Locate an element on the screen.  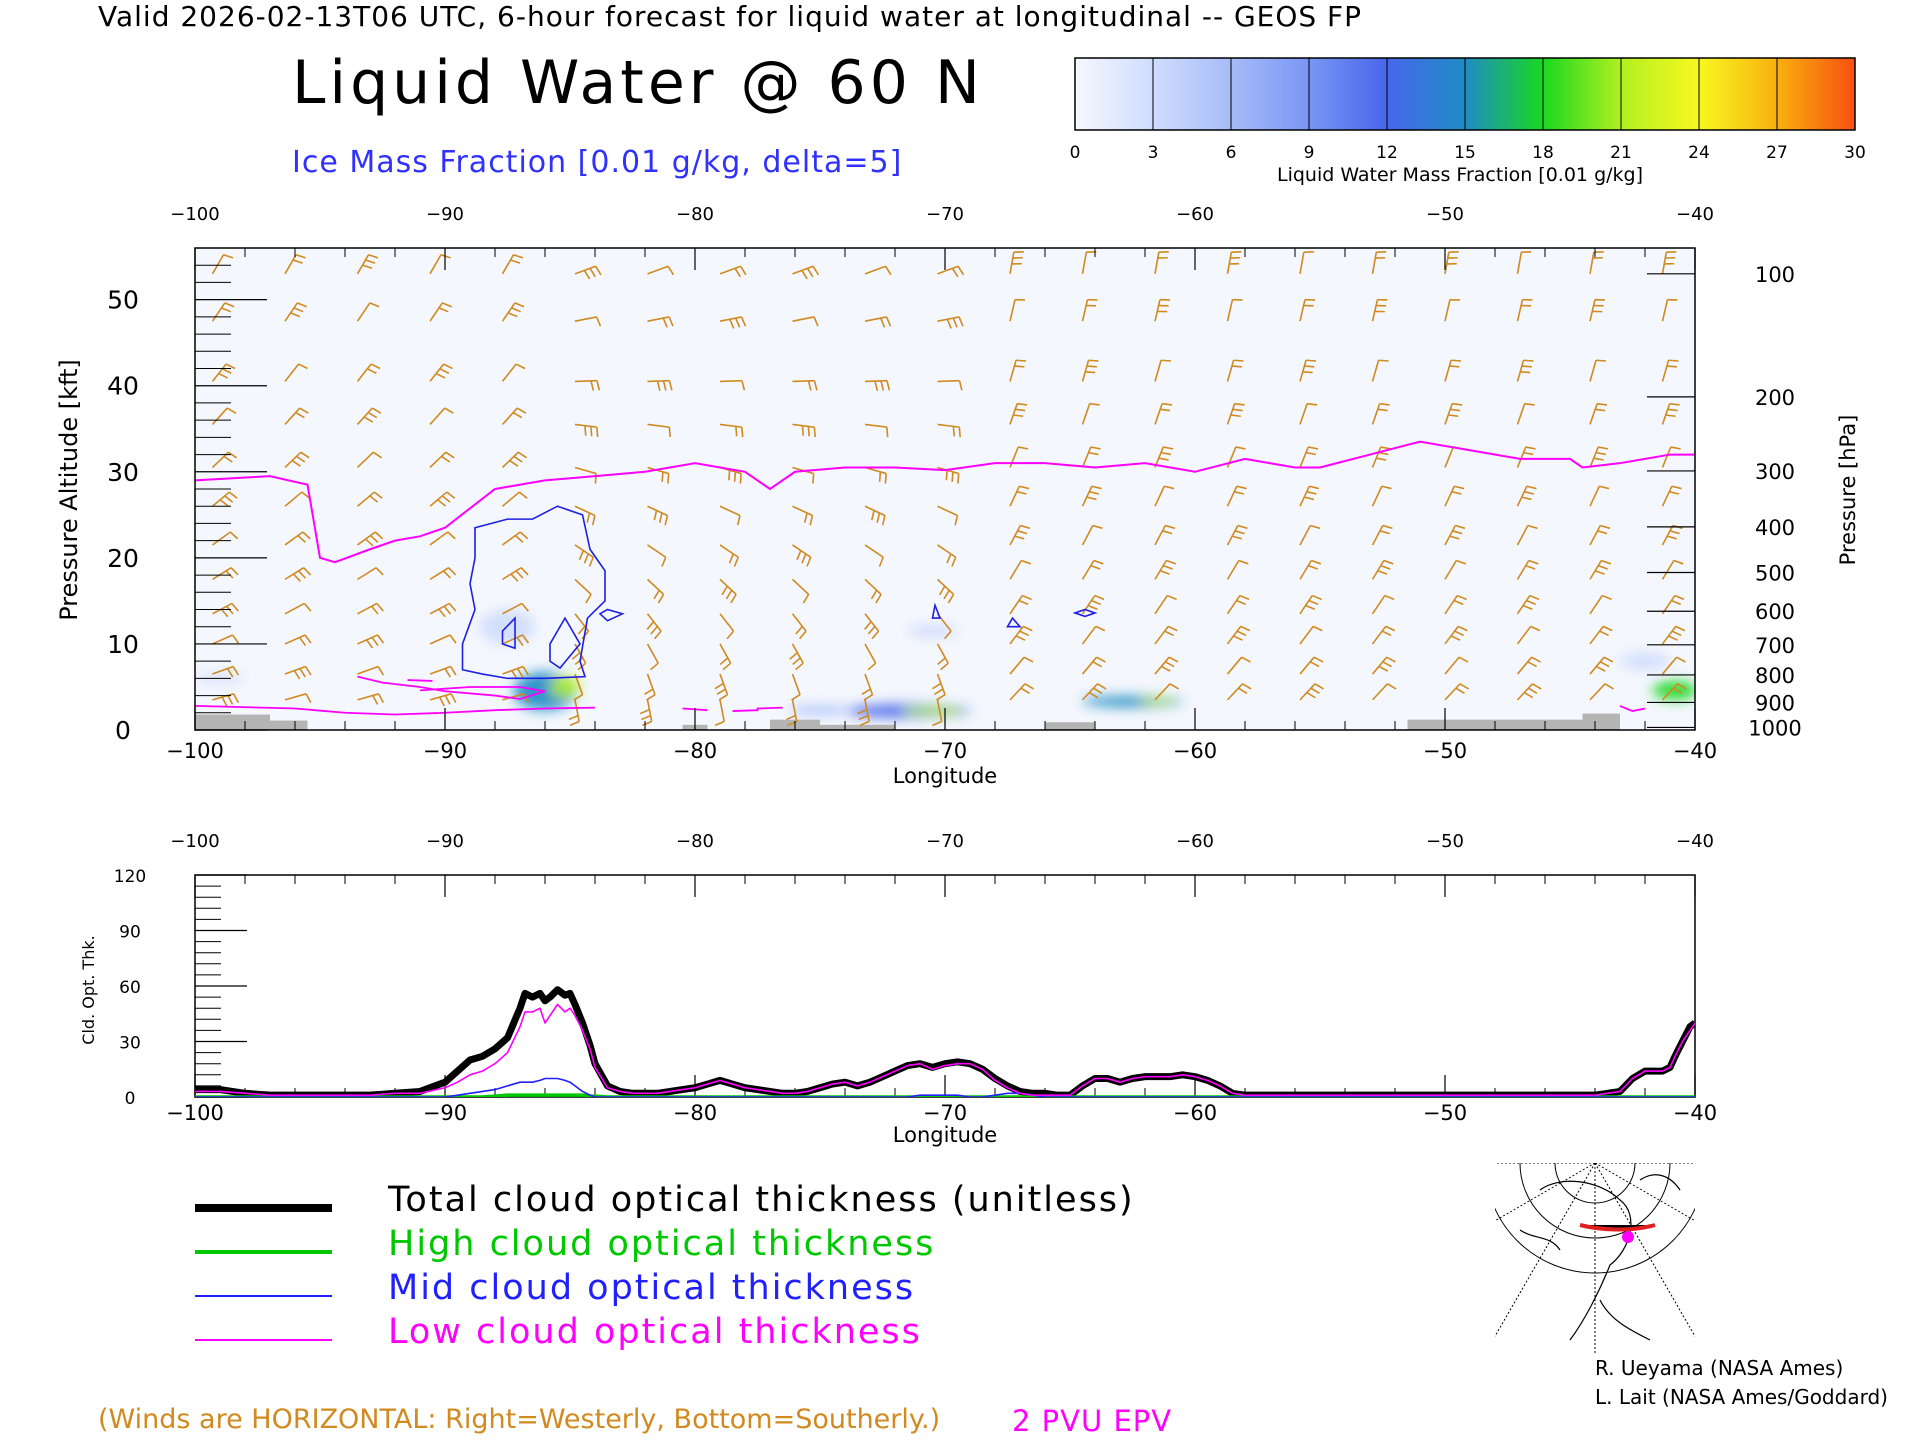
pressure-tick-label: 900 is located at coordinates (1775, 703).